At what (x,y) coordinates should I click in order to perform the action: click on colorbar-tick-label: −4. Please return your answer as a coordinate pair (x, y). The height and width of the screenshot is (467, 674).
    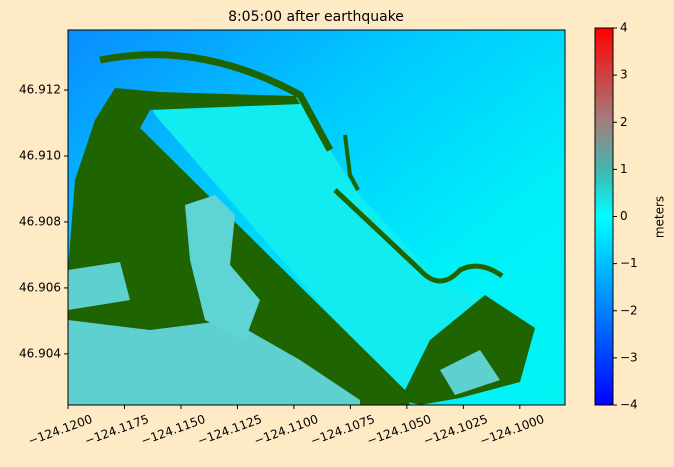
    Looking at the image, I should click on (629, 405).